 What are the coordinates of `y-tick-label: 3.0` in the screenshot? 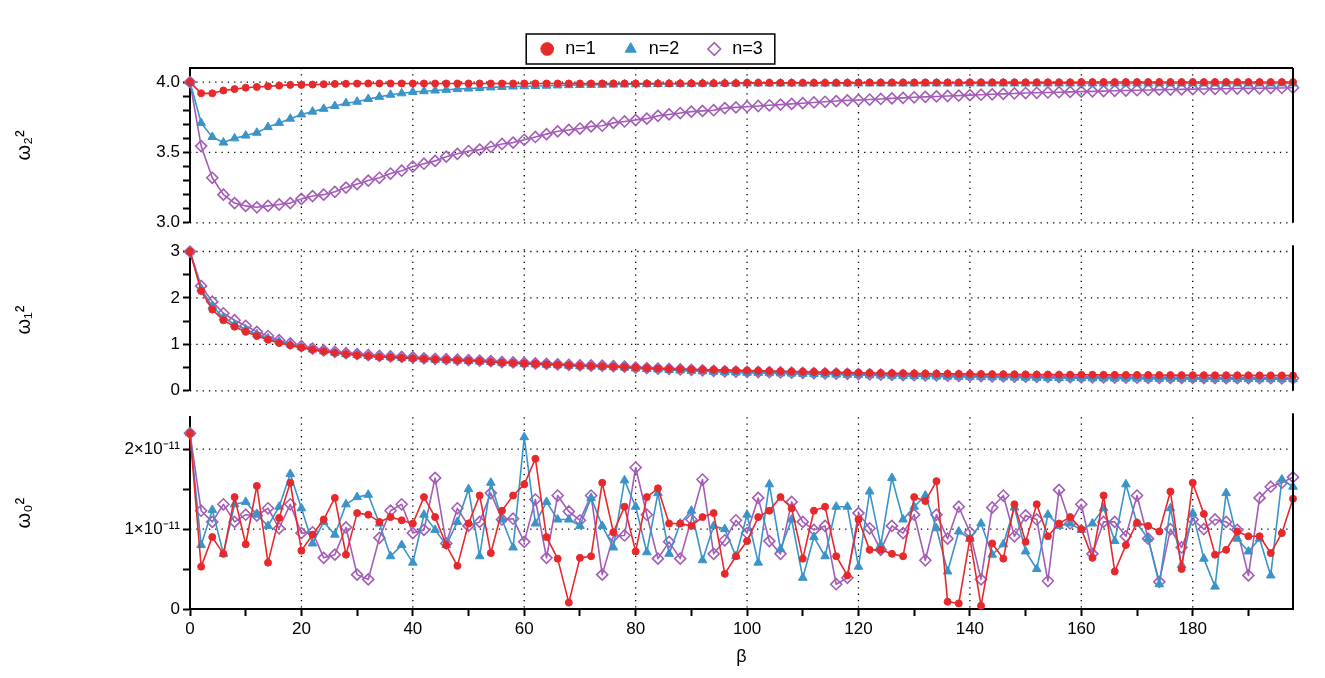 It's located at (168, 222).